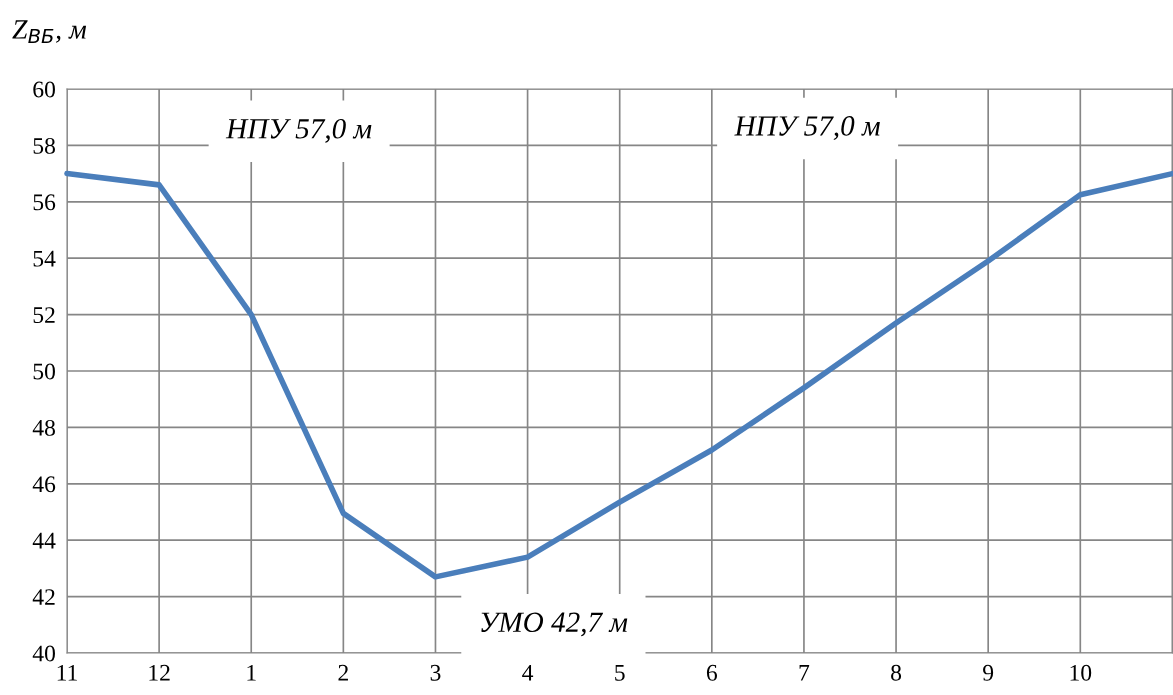 The image size is (1173, 695). I want to click on x-tick-label: 11, so click(67, 672).